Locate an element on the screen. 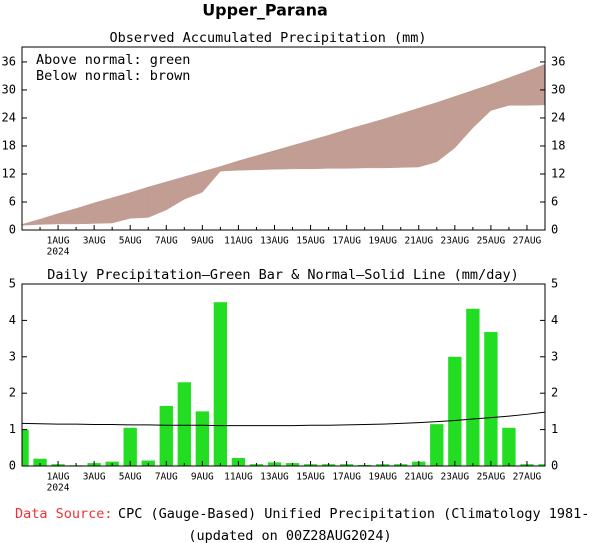  x-tick-label: 9AUG is located at coordinates (202, 241).